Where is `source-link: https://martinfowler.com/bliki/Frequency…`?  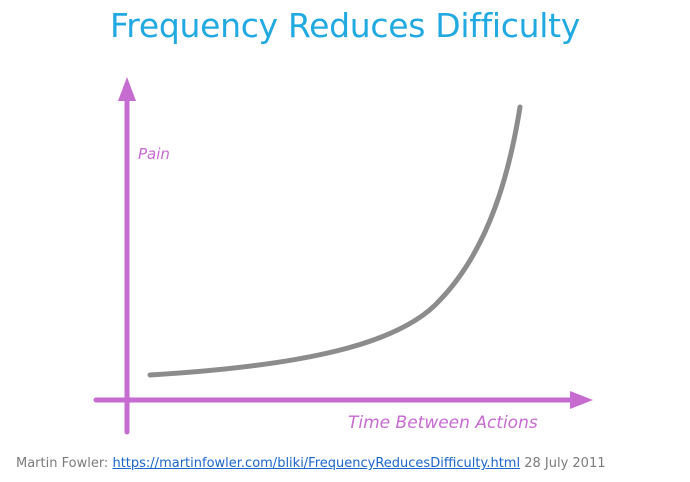 source-link: https://martinfowler.com/bliki/Frequency… is located at coordinates (316, 463).